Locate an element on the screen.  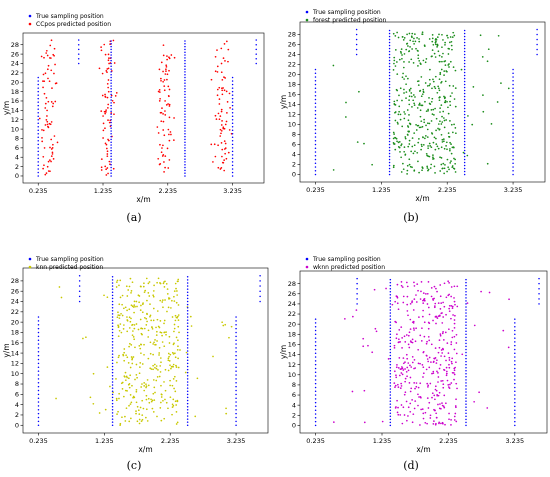
y-axis-label: y/m is located at coordinates (6, 350).